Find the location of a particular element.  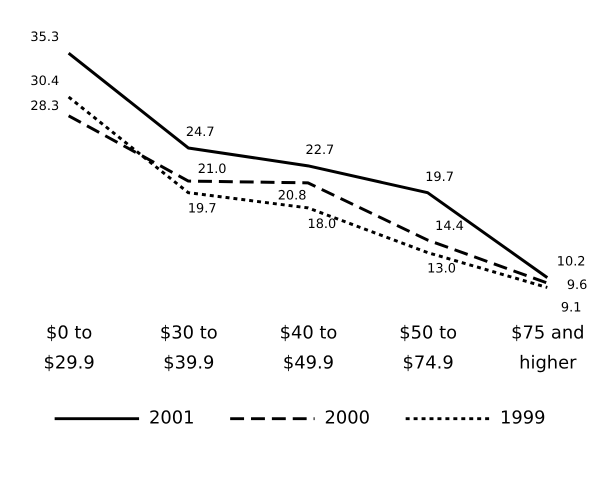

legend-label: 2001 is located at coordinates (172, 418).